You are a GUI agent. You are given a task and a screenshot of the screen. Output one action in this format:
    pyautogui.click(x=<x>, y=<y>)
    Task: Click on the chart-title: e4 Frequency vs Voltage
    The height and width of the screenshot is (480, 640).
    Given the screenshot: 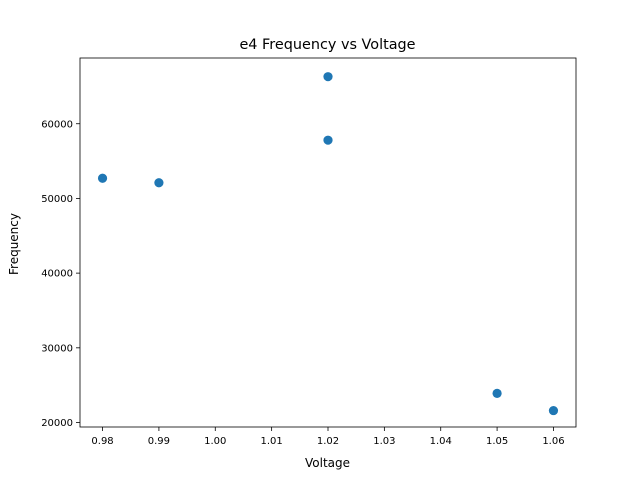 What is the action you would take?
    pyautogui.click(x=327, y=45)
    